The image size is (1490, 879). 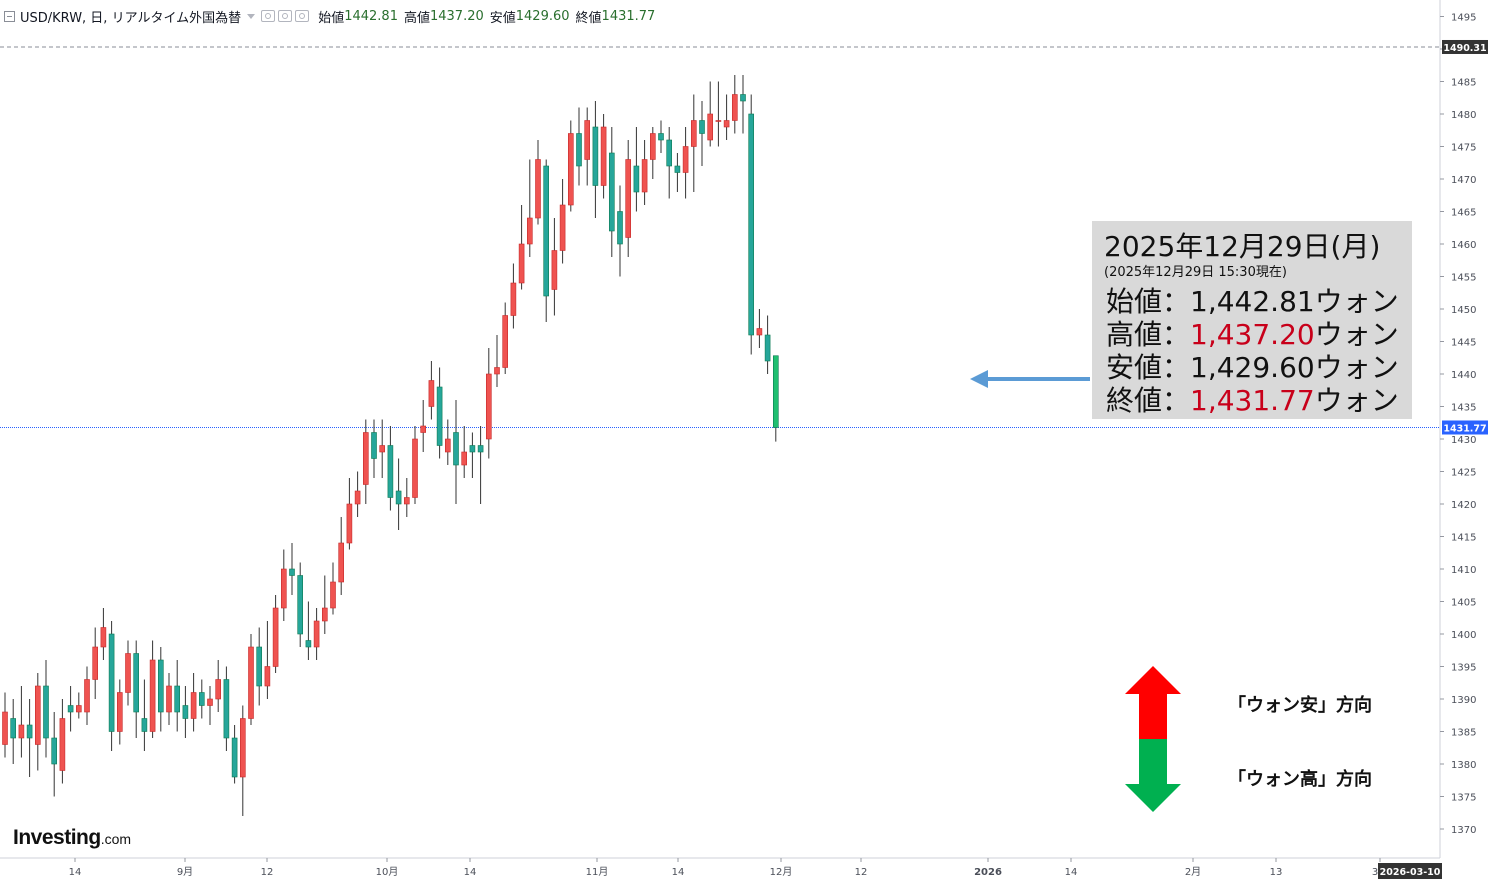 What do you see at coordinates (1463, 83) in the screenshot?
I see `y-tick-label: 1485` at bounding box center [1463, 83].